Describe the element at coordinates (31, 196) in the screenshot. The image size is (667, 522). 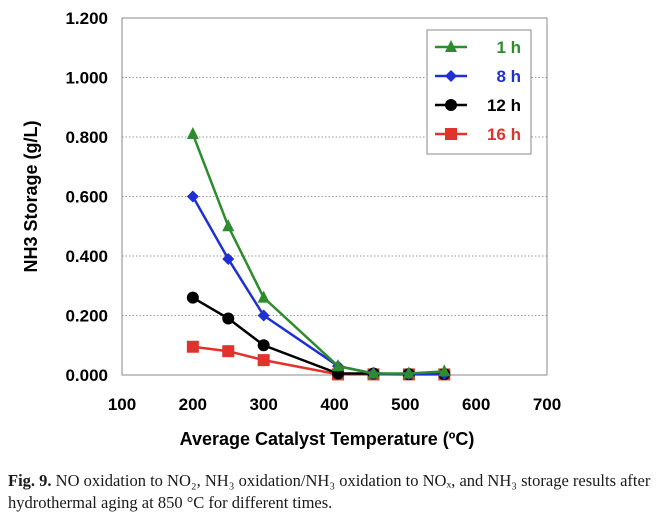
I see `y-axis-title: NH3 Storage (g/L)` at that location.